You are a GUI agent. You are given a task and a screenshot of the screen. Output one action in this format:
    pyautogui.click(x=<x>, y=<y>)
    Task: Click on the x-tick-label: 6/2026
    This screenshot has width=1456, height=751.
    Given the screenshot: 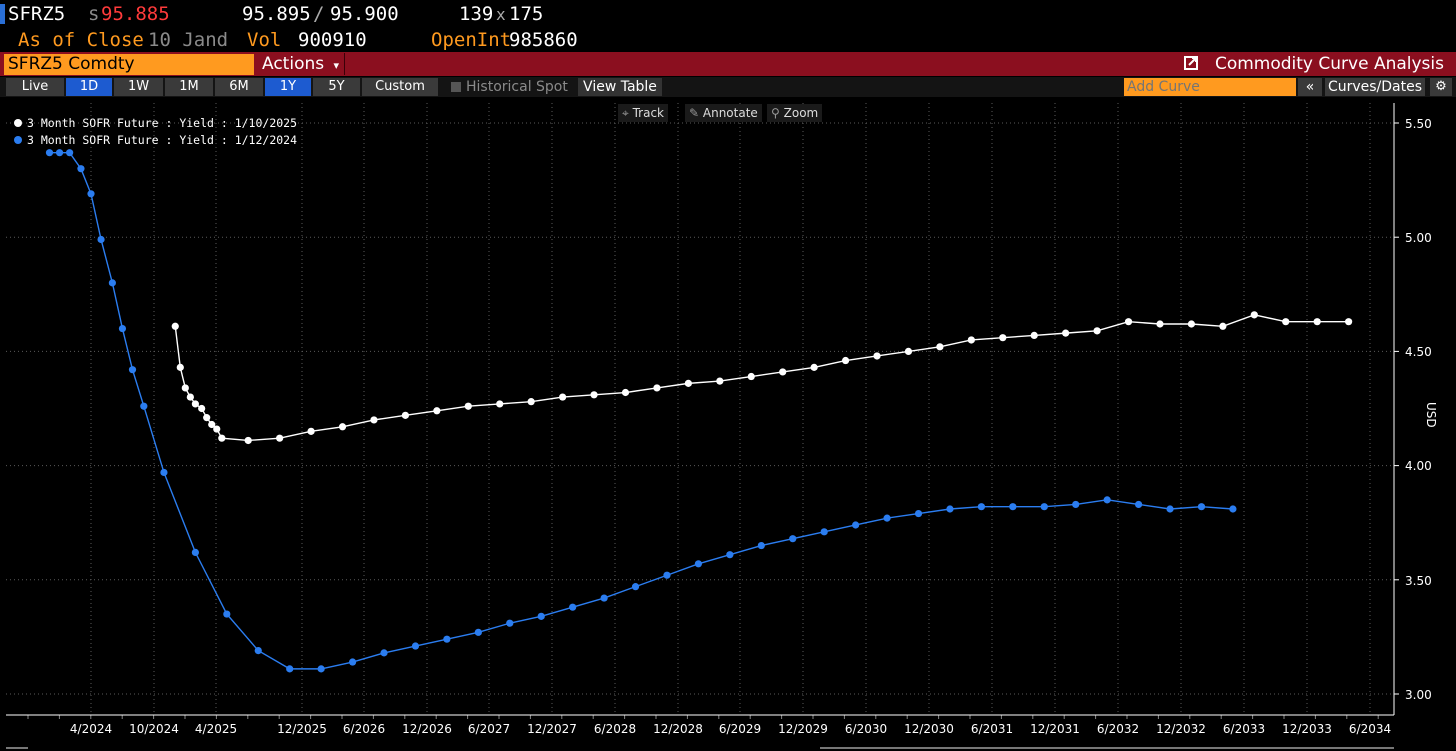 What is the action you would take?
    pyautogui.click(x=364, y=729)
    